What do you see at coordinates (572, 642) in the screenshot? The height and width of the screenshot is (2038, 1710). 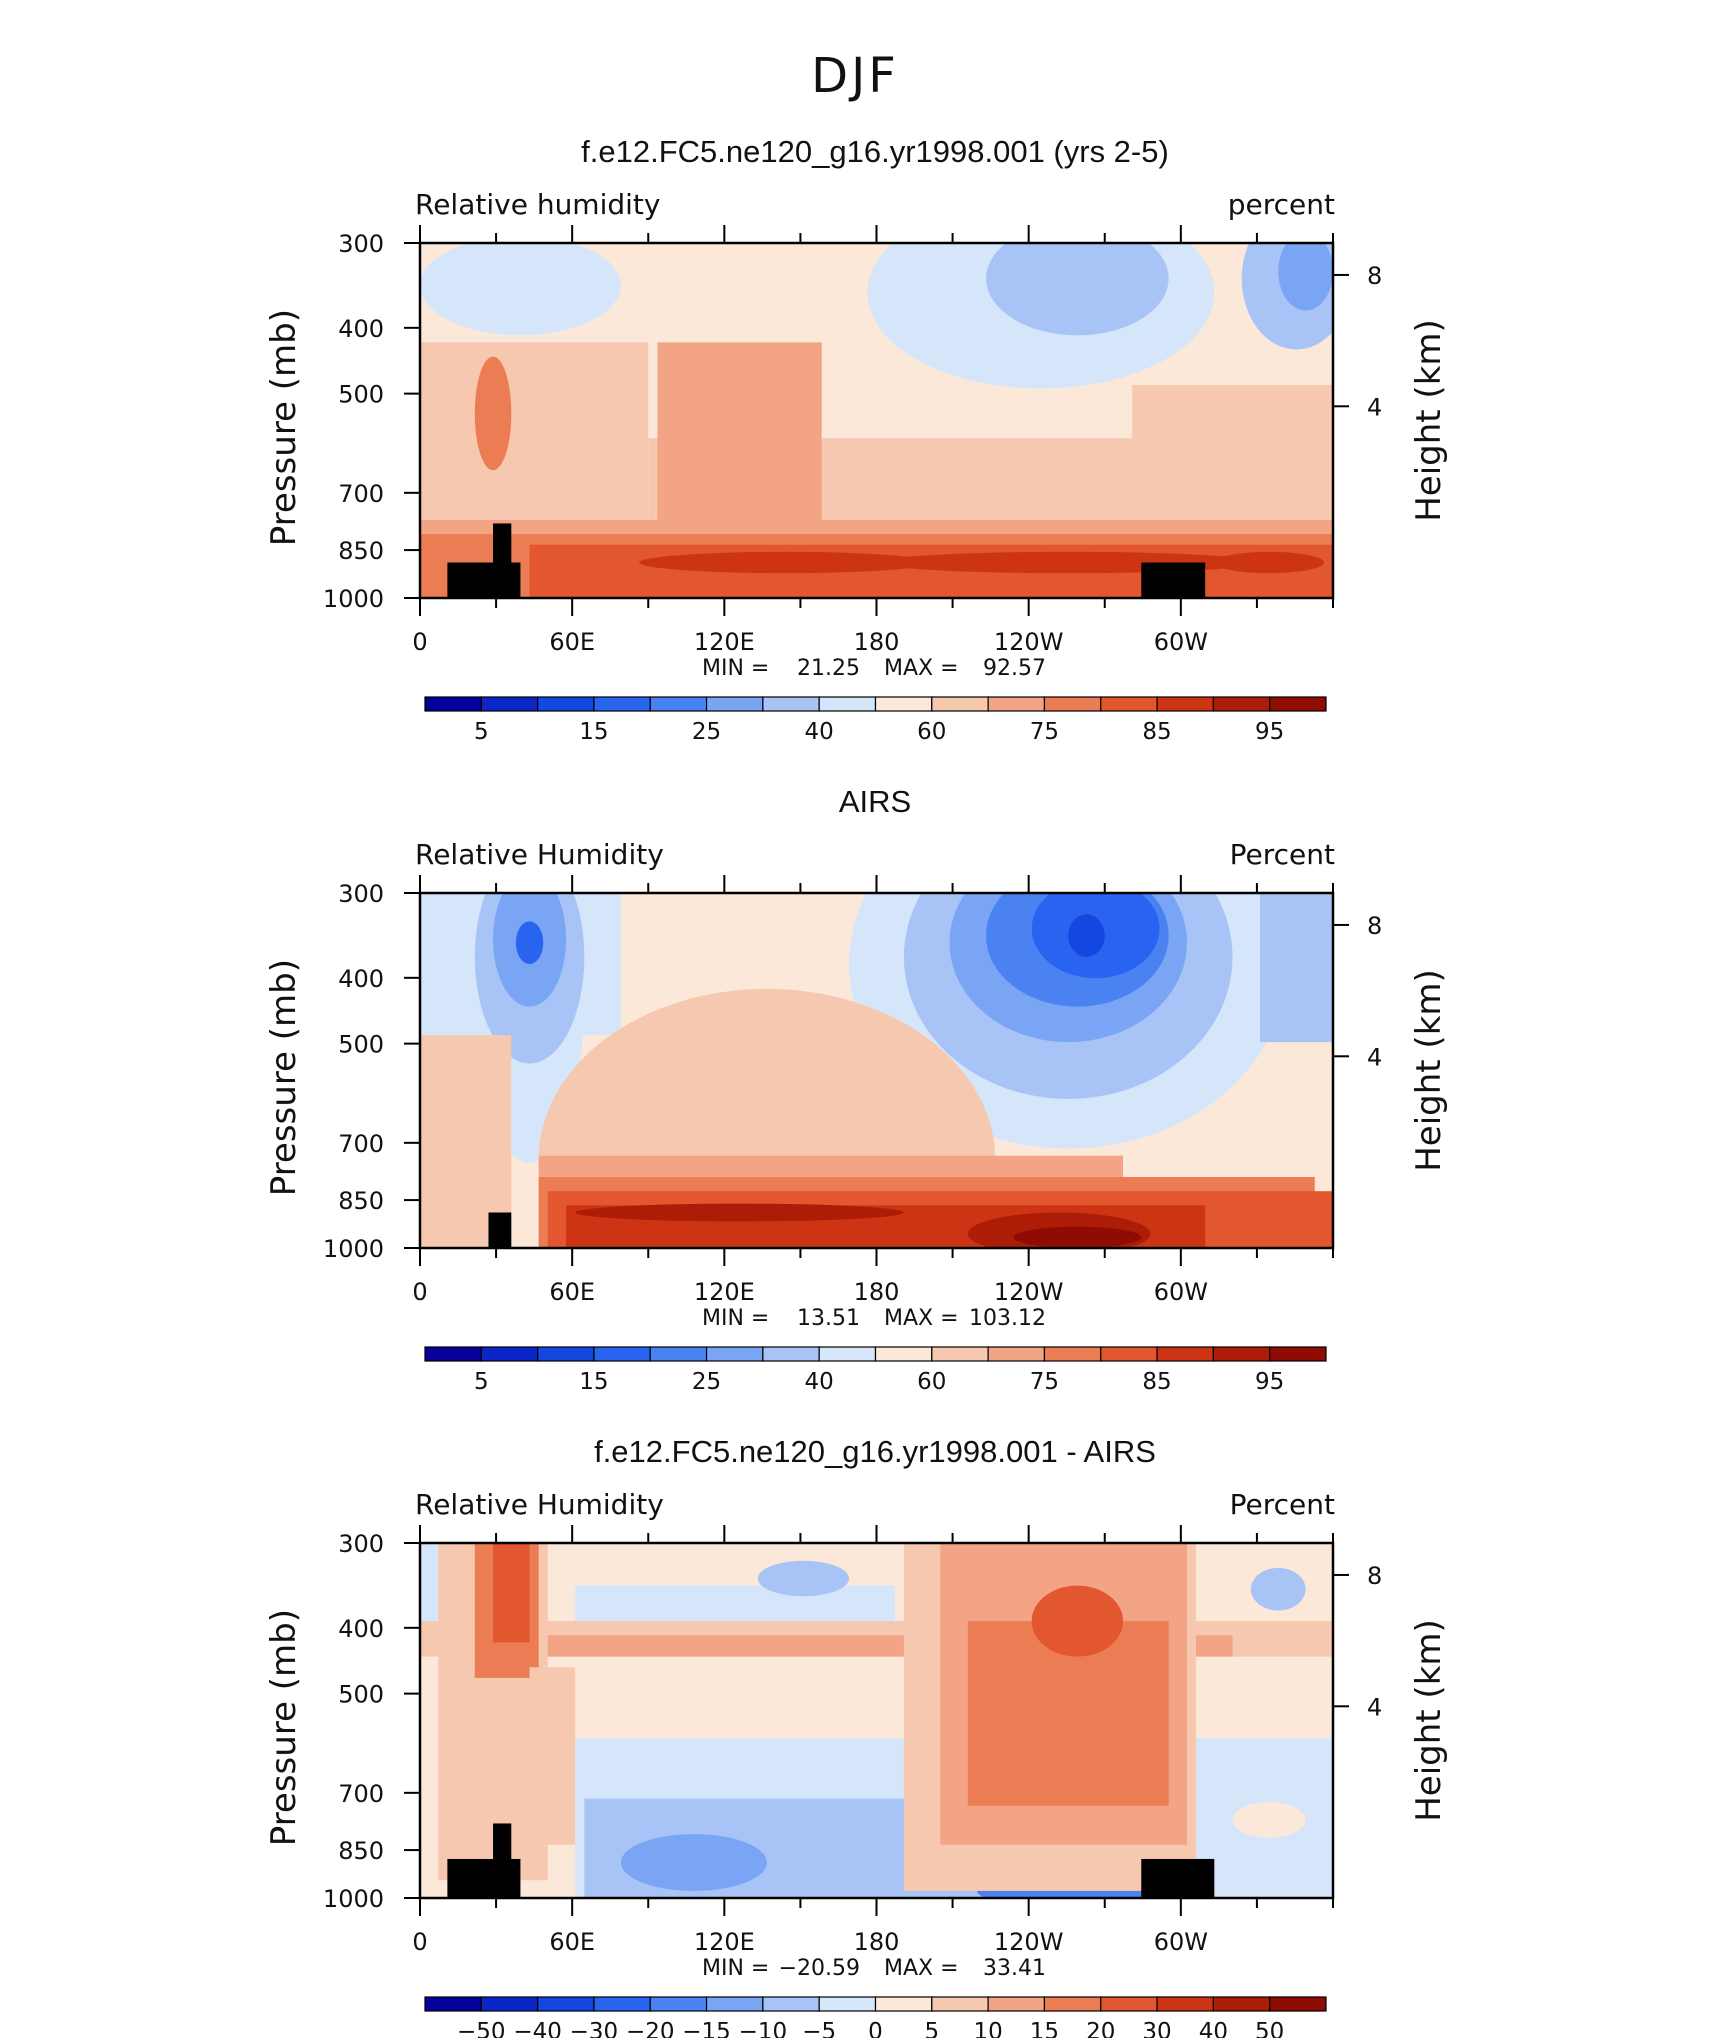 I see `x-tick-label: 60E` at bounding box center [572, 642].